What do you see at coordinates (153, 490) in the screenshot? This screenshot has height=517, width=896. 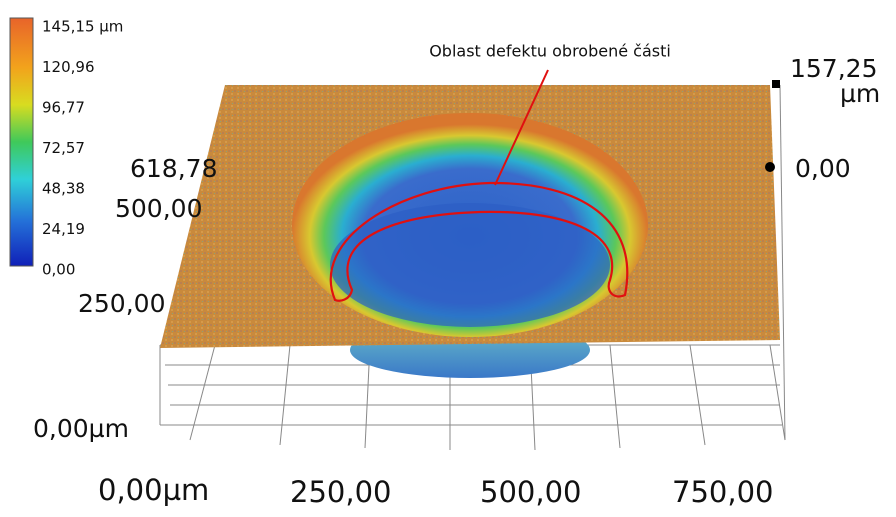 I see `x-label: 0,00µm` at bounding box center [153, 490].